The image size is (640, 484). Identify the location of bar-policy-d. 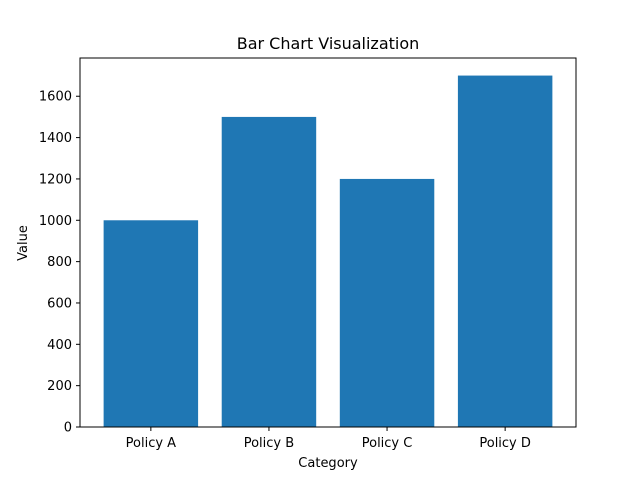
(505, 251).